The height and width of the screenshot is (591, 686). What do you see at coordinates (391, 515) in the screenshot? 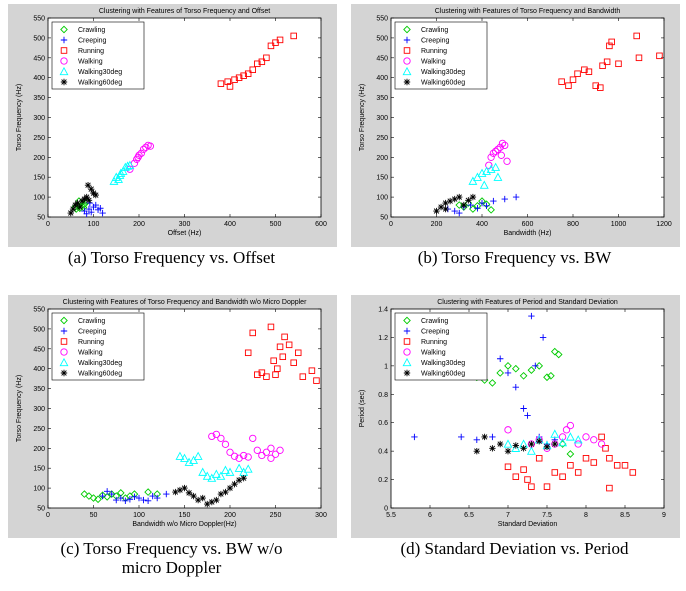
I see `x-tick-label: 5.5` at bounding box center [391, 515].